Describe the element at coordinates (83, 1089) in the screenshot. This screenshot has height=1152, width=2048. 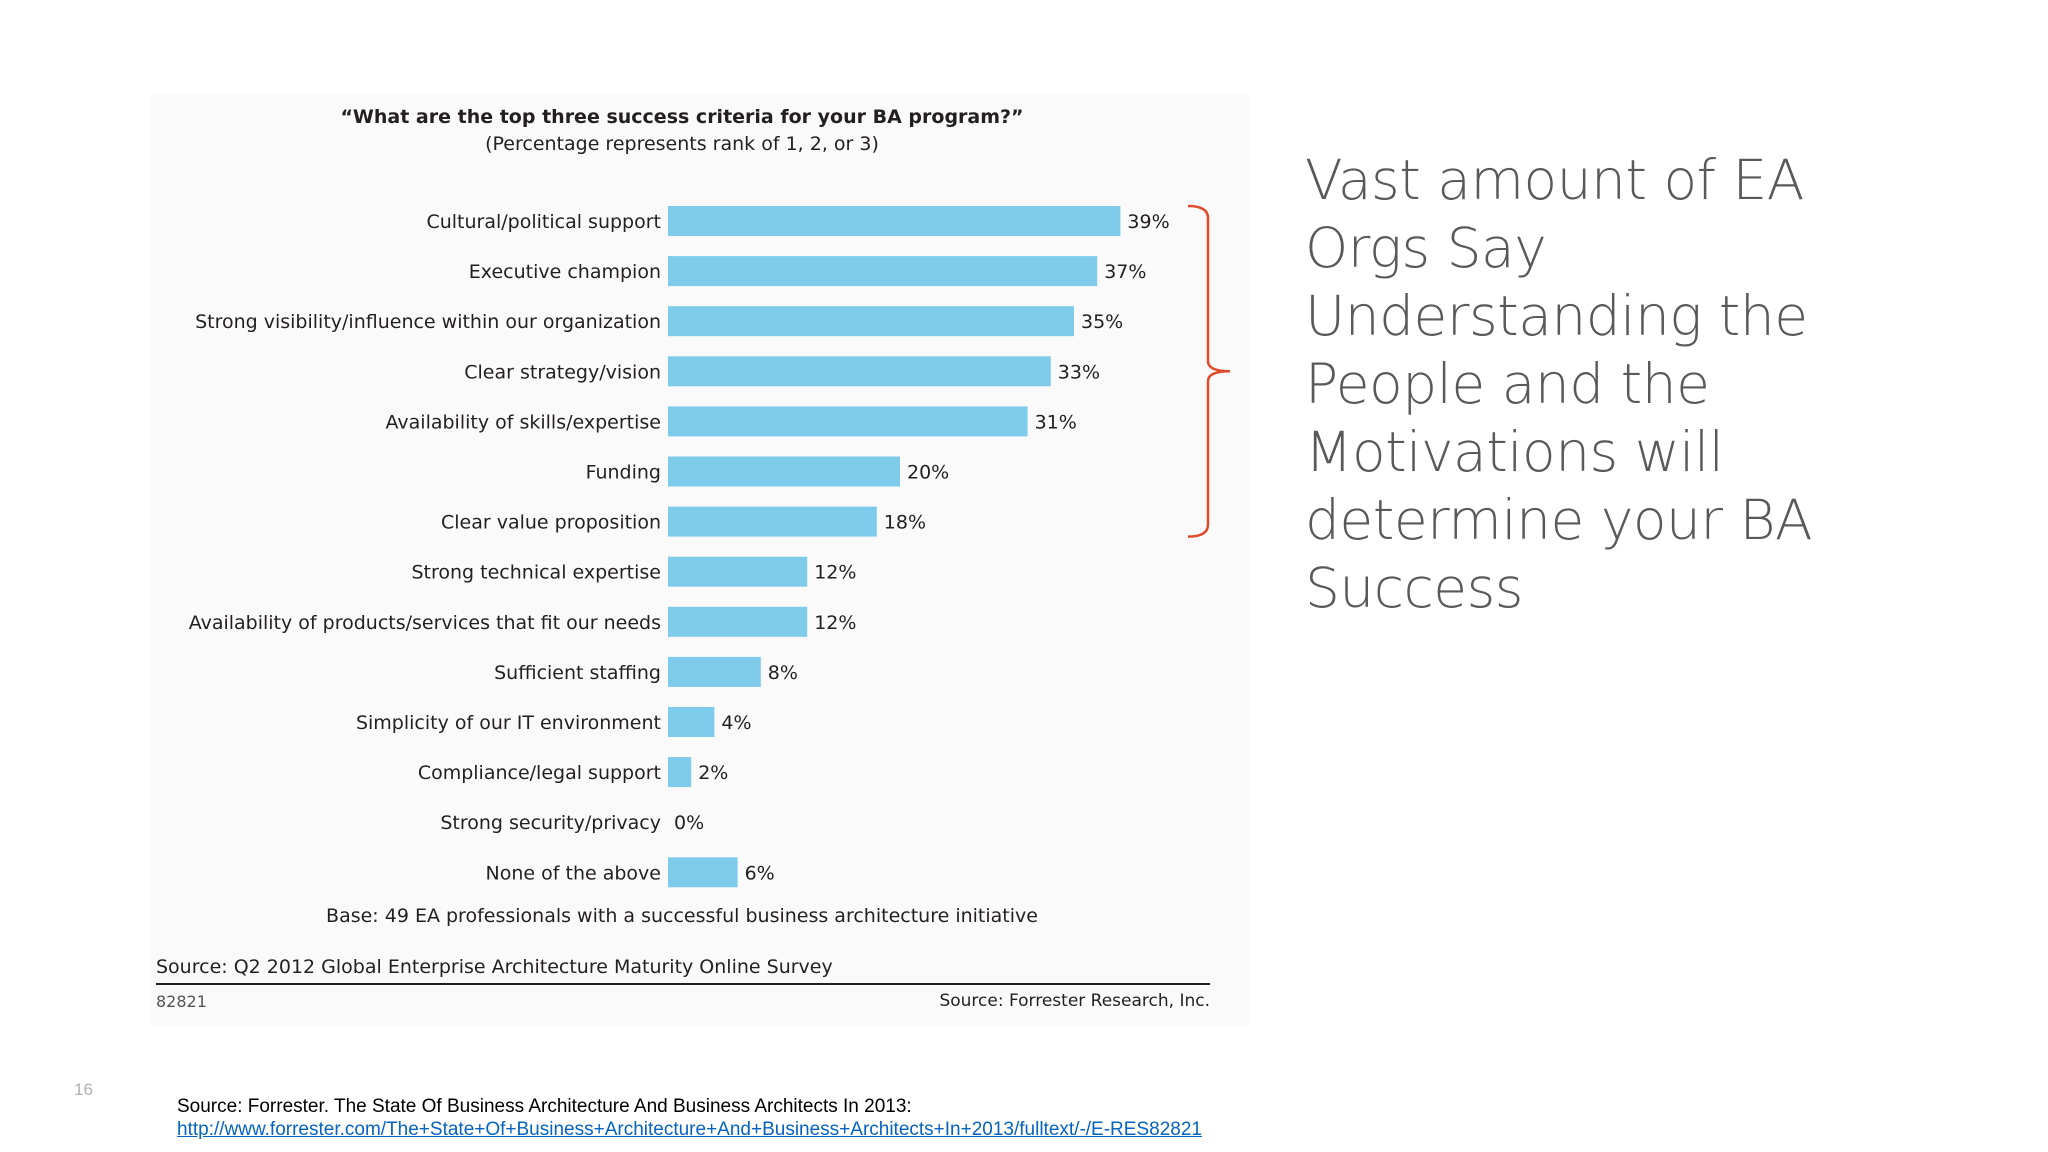
I see `page-number: 16` at that location.